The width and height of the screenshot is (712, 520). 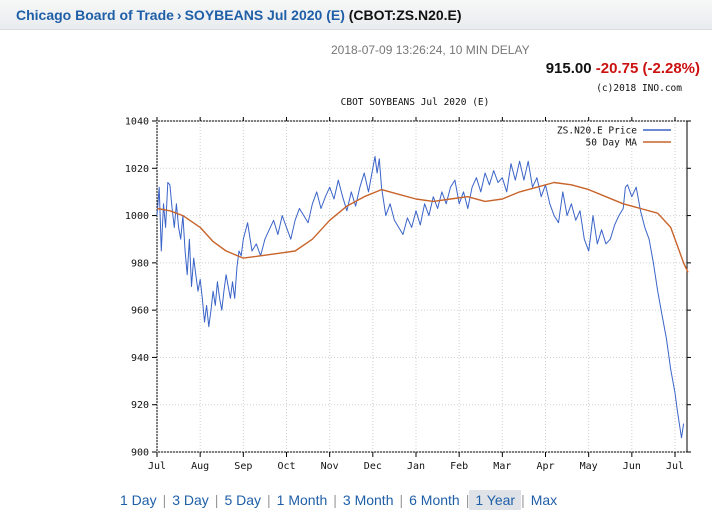 I want to click on y-tick-label-1020: 1020, so click(x=137, y=169).